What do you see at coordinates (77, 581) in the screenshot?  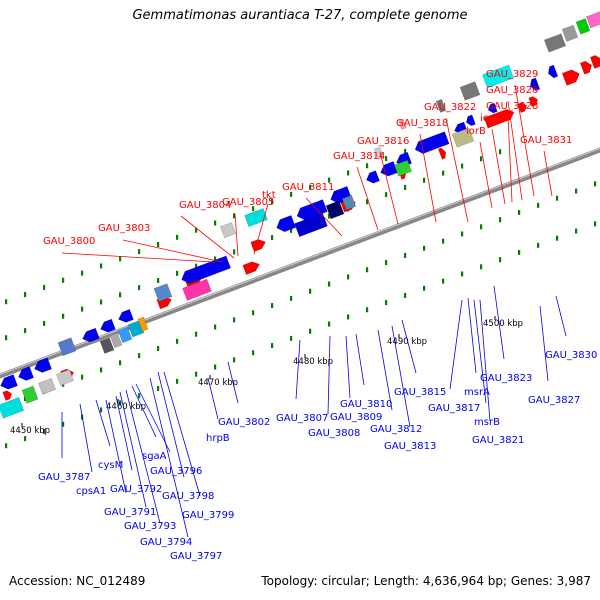 I see `accession-text: Accession: NC_012489` at bounding box center [77, 581].